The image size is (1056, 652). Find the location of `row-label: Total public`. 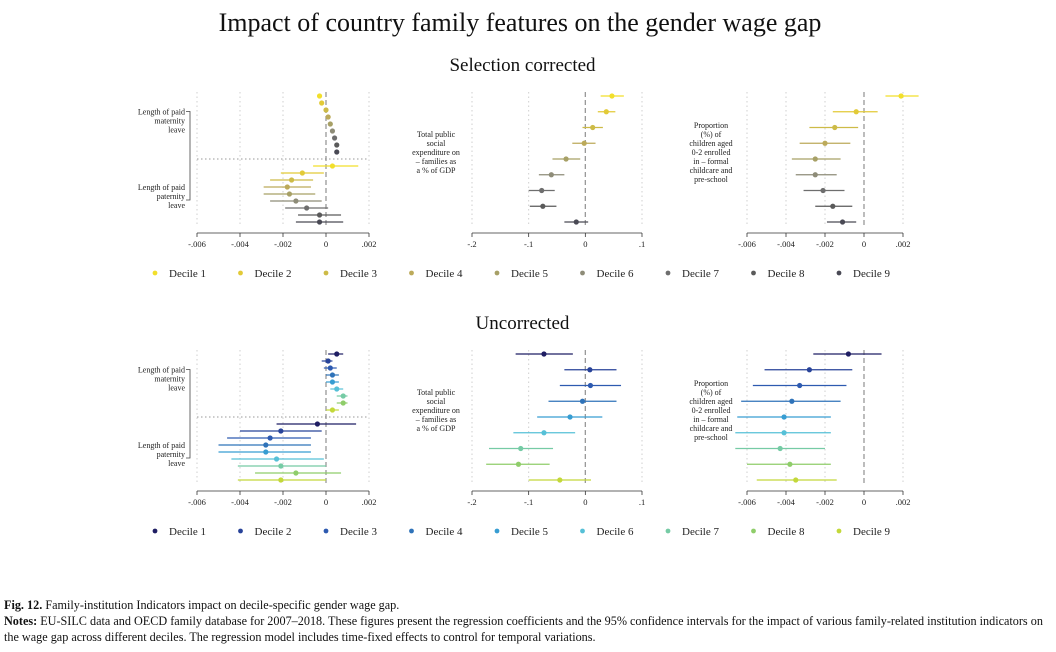

row-label: Total public is located at coordinates (436, 392).